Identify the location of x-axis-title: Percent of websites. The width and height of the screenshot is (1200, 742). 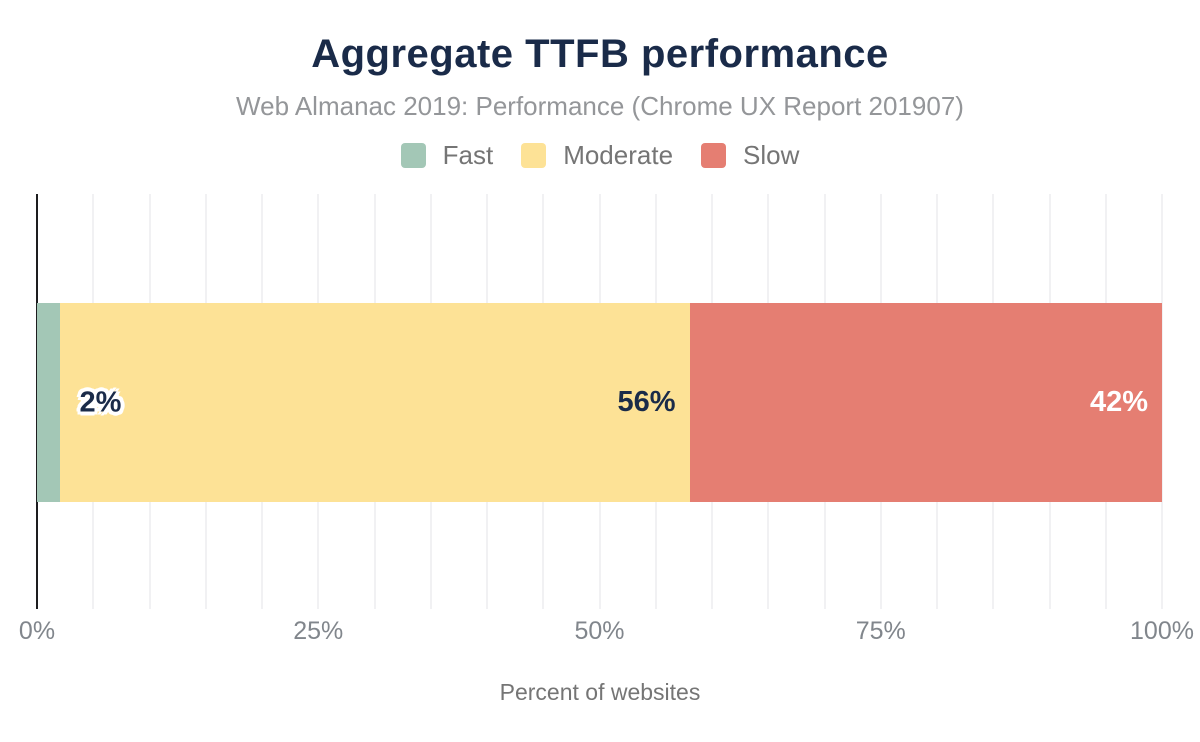
(600, 692).